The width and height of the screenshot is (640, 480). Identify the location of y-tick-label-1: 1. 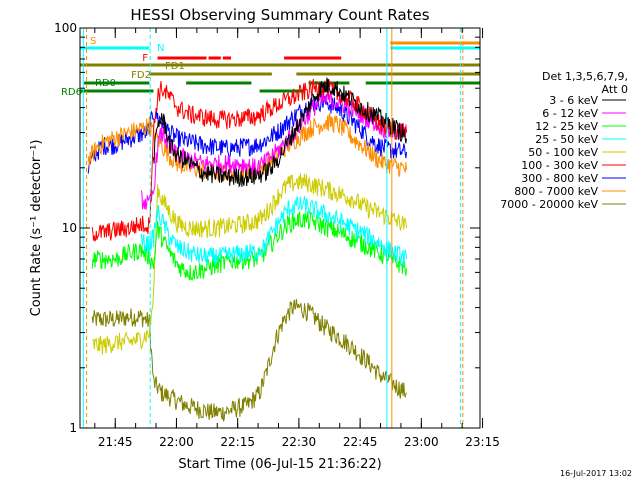
(73, 428).